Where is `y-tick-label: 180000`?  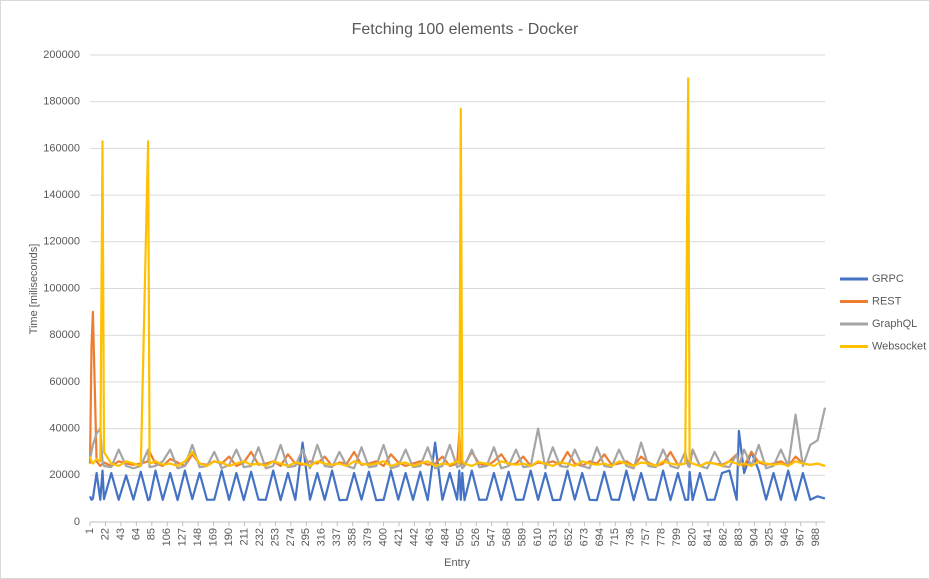 y-tick-label: 180000 is located at coordinates (61, 102).